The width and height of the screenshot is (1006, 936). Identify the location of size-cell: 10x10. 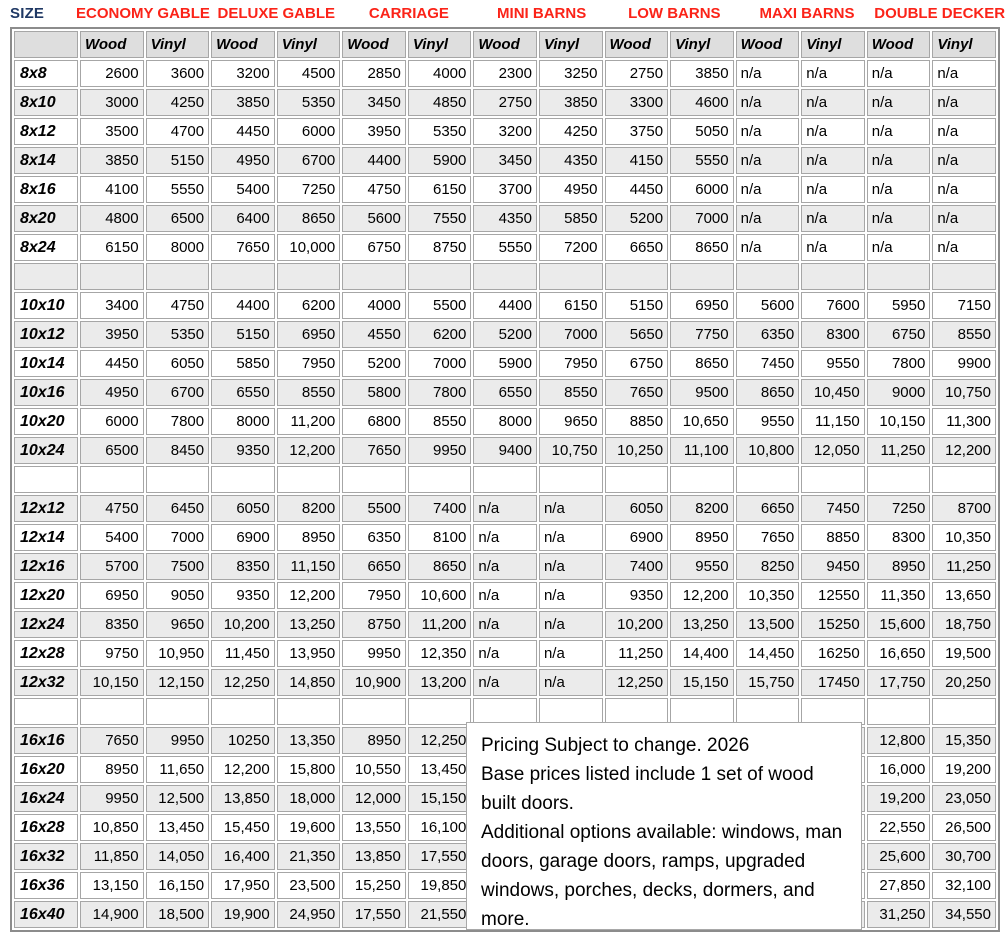
(46, 305).